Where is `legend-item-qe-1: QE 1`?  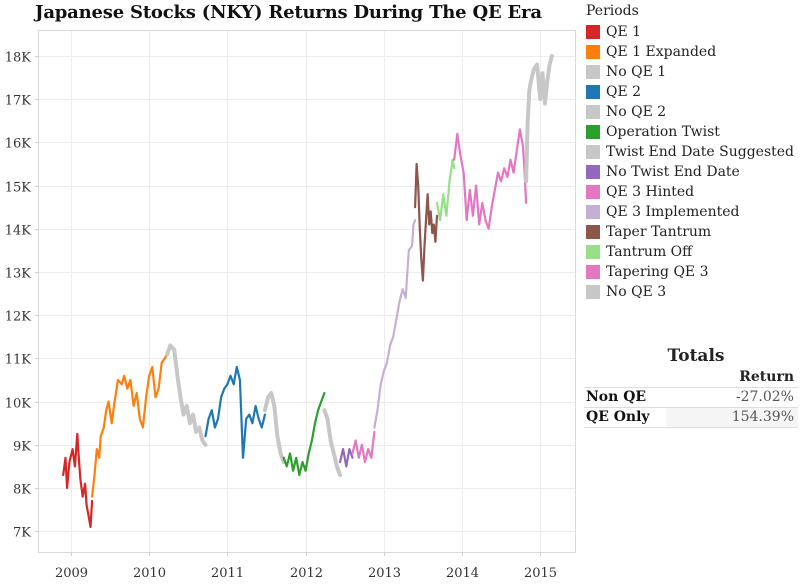 legend-item-qe-1: QE 1 is located at coordinates (694, 32).